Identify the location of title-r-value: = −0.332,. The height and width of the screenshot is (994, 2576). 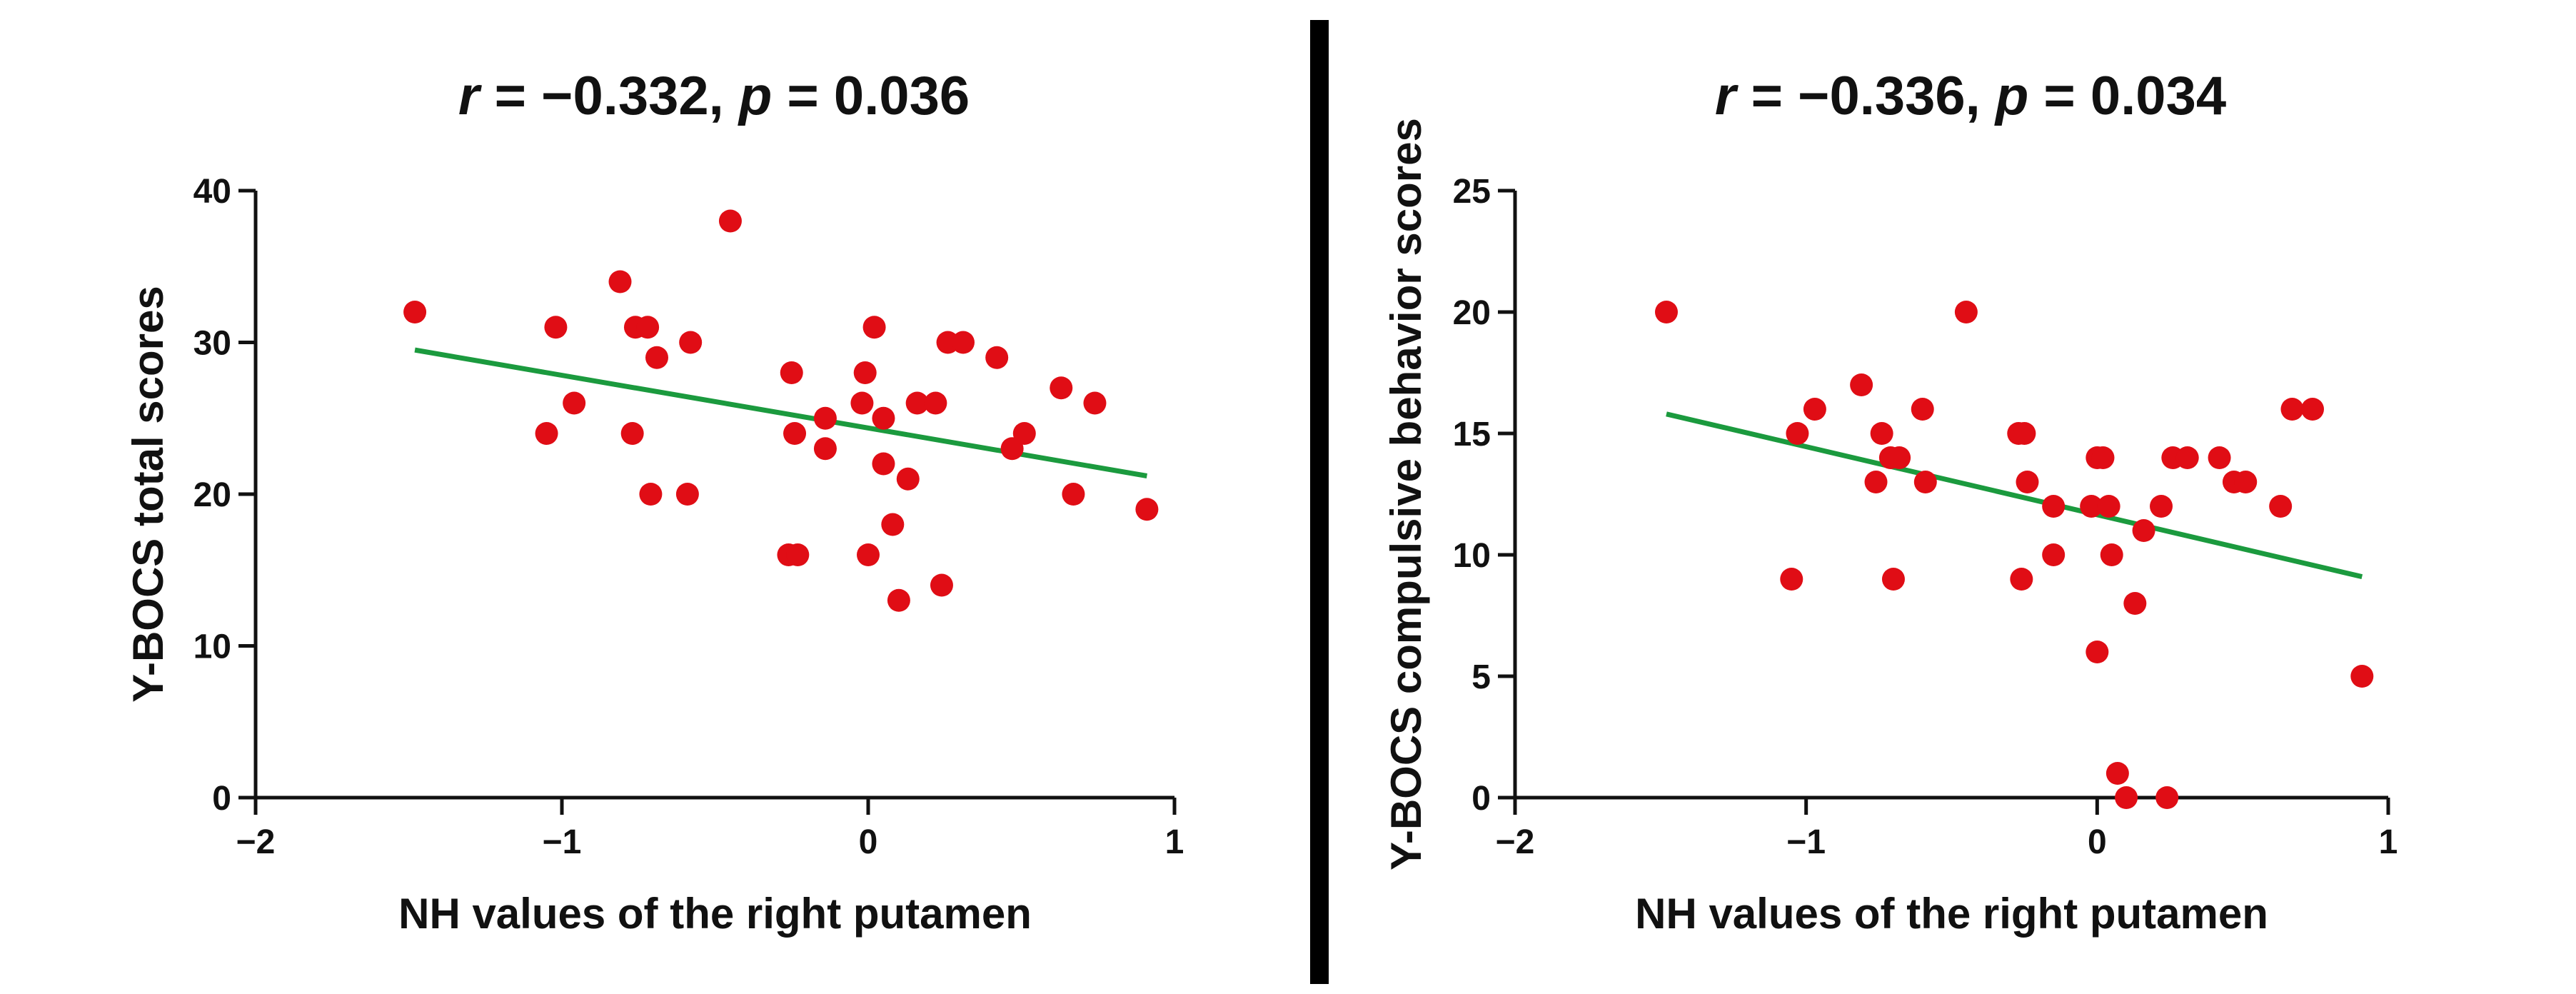
(608, 96).